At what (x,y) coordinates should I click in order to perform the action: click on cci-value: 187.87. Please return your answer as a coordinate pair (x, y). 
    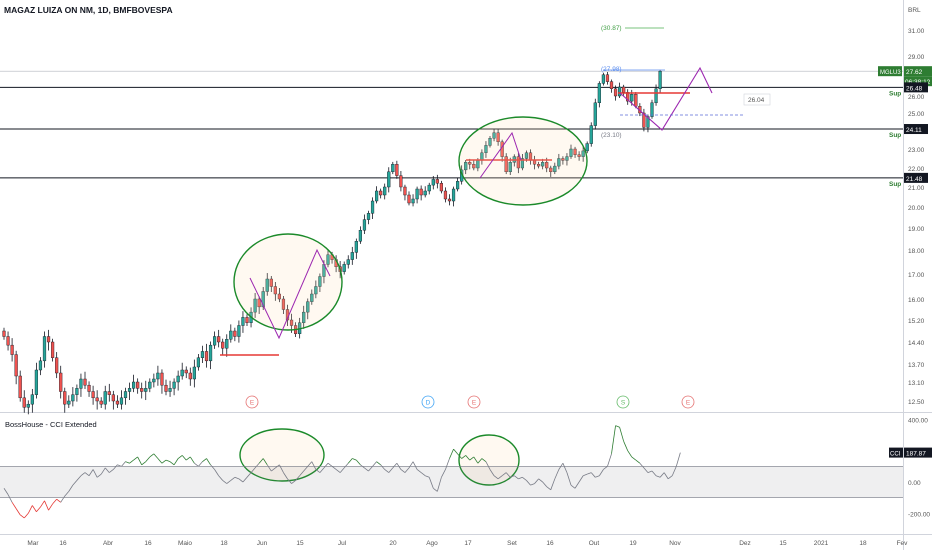
    Looking at the image, I should click on (916, 454).